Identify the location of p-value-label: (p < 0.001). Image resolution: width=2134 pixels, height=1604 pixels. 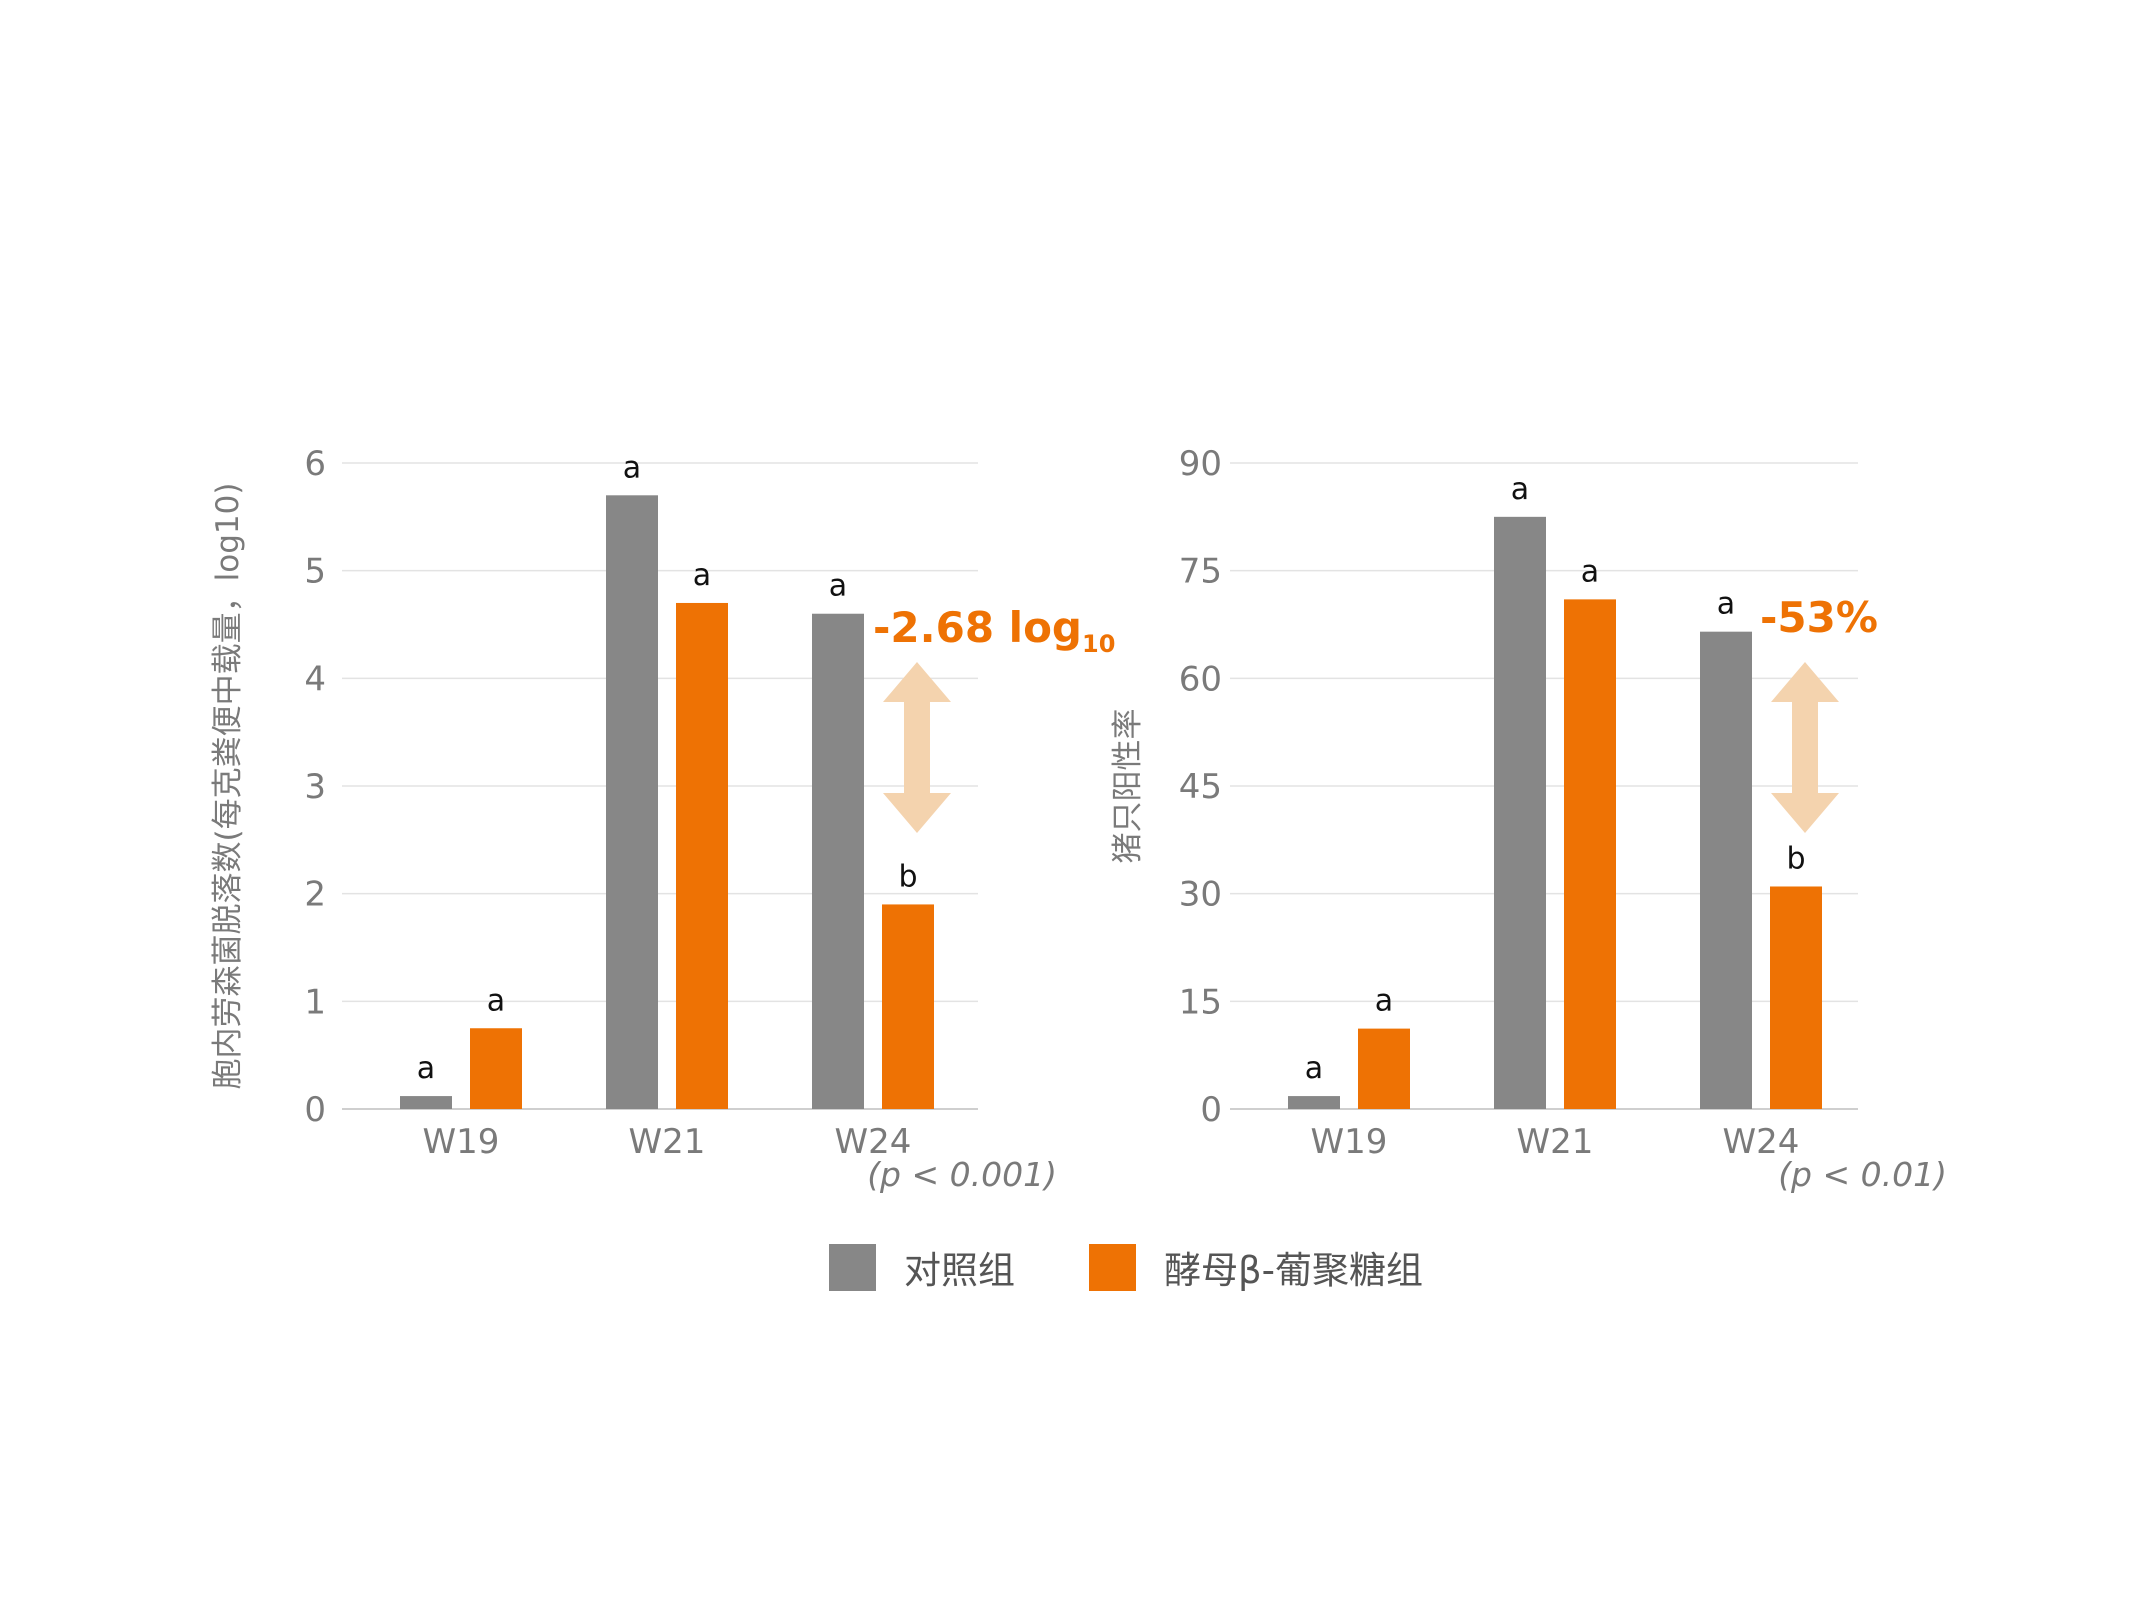
(962, 1174).